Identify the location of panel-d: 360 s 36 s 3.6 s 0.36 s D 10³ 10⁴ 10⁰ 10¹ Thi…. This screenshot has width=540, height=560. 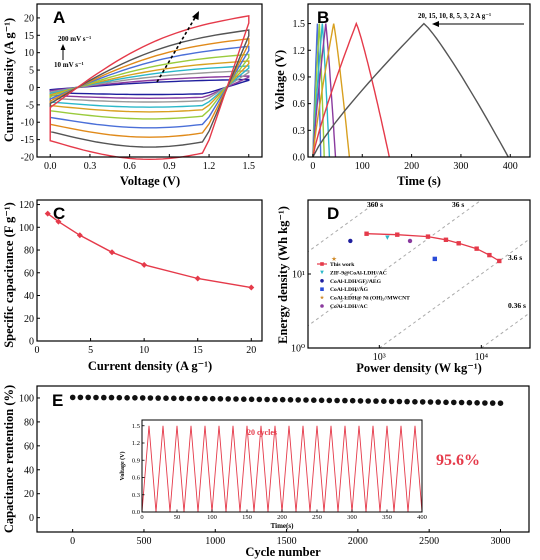
(403, 287).